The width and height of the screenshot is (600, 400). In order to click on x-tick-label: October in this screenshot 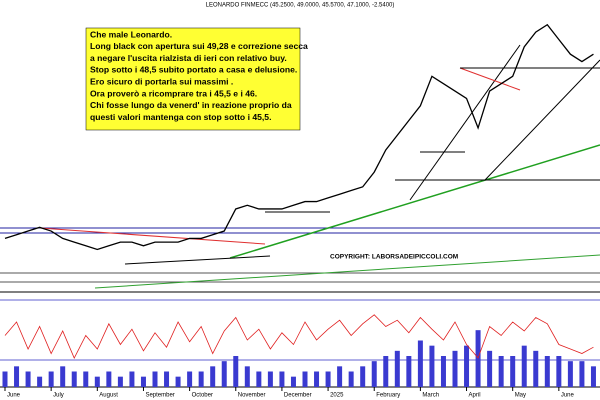, I will do `click(202, 396)`.